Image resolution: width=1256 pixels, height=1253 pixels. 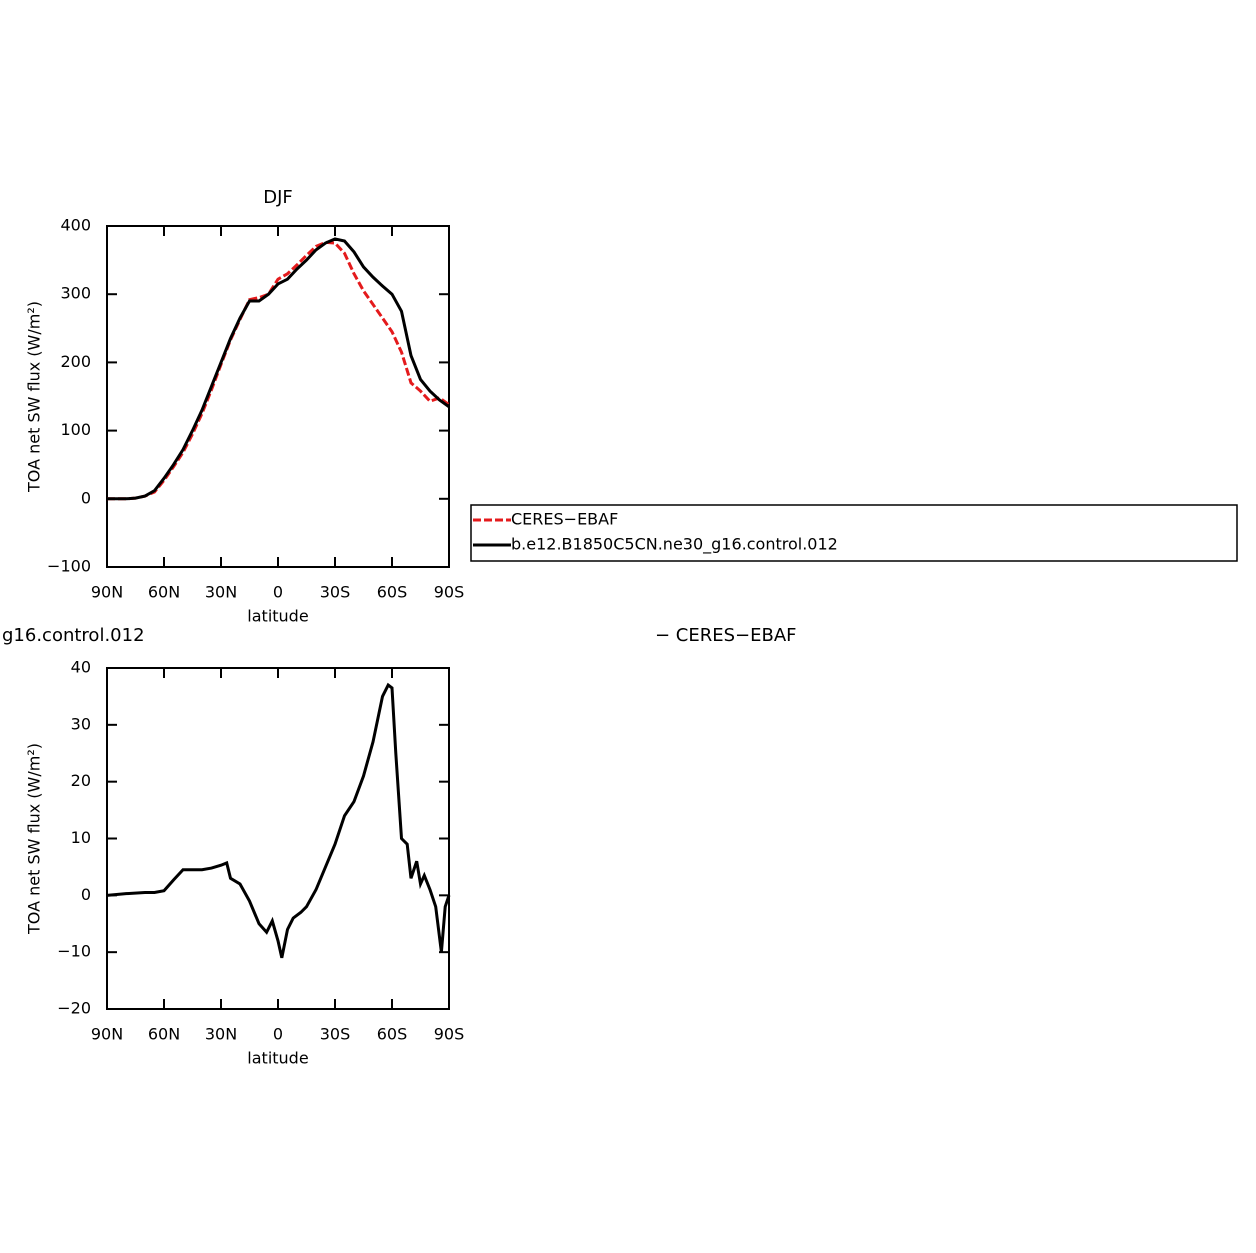 What do you see at coordinates (73, 635) in the screenshot?
I see `chart-title: g16.control.012` at bounding box center [73, 635].